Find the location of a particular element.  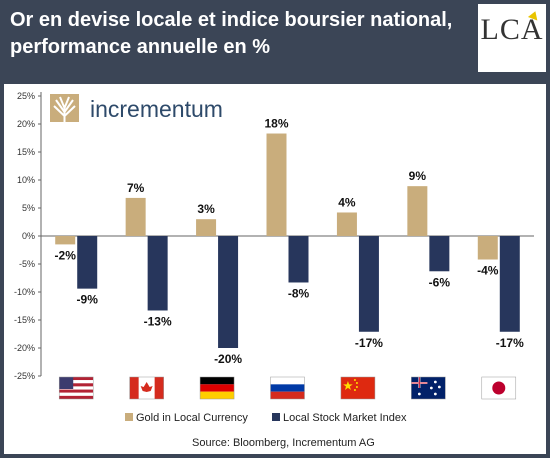

label-gold-3: 18% is located at coordinates (276, 124).